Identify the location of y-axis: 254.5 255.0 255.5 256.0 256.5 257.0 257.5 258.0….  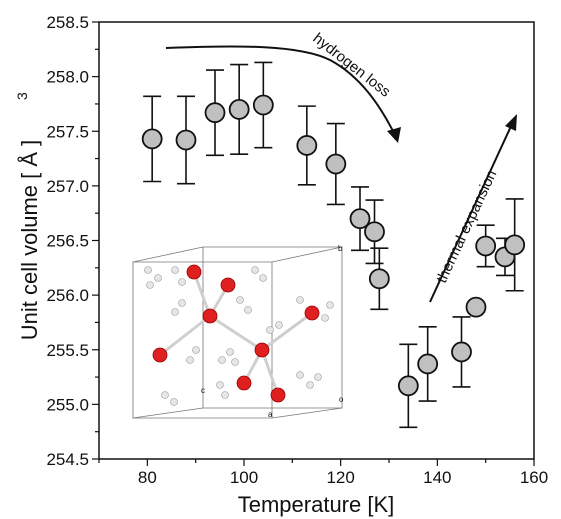
(72, 241).